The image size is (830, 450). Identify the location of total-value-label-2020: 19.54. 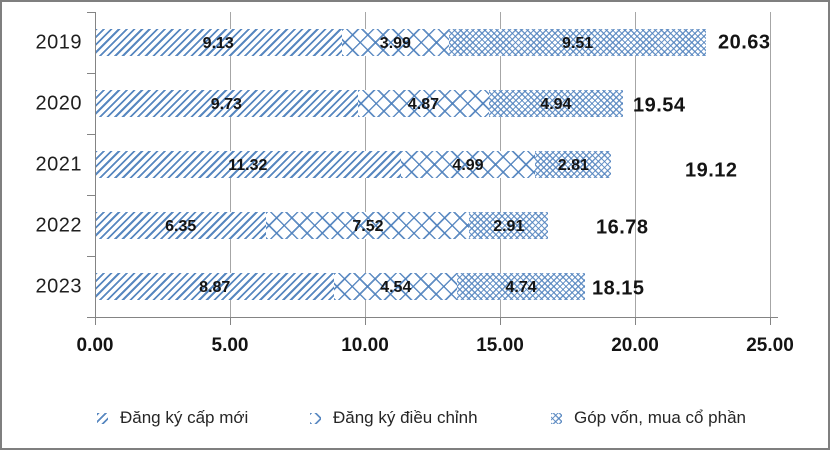
(659, 105).